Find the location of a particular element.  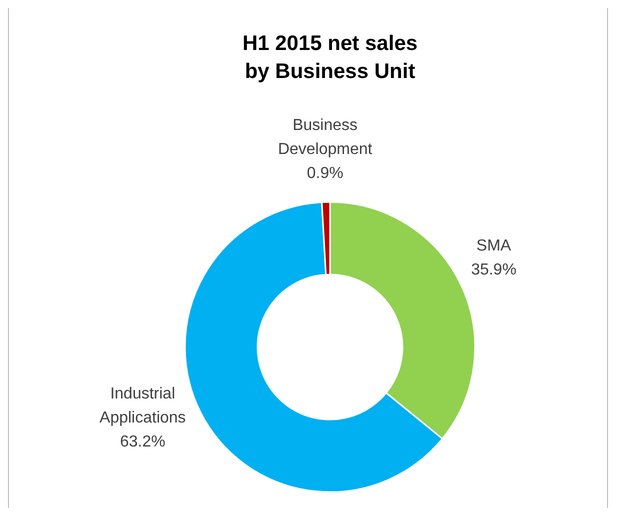

data-label: 0.9% is located at coordinates (325, 173).